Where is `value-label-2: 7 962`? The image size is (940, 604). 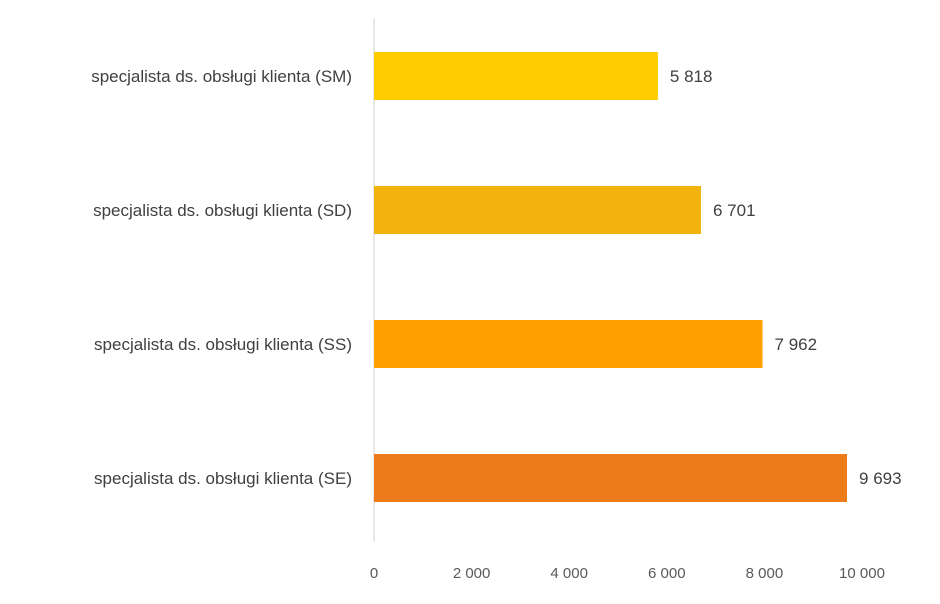
value-label-2: 7 962 is located at coordinates (796, 344).